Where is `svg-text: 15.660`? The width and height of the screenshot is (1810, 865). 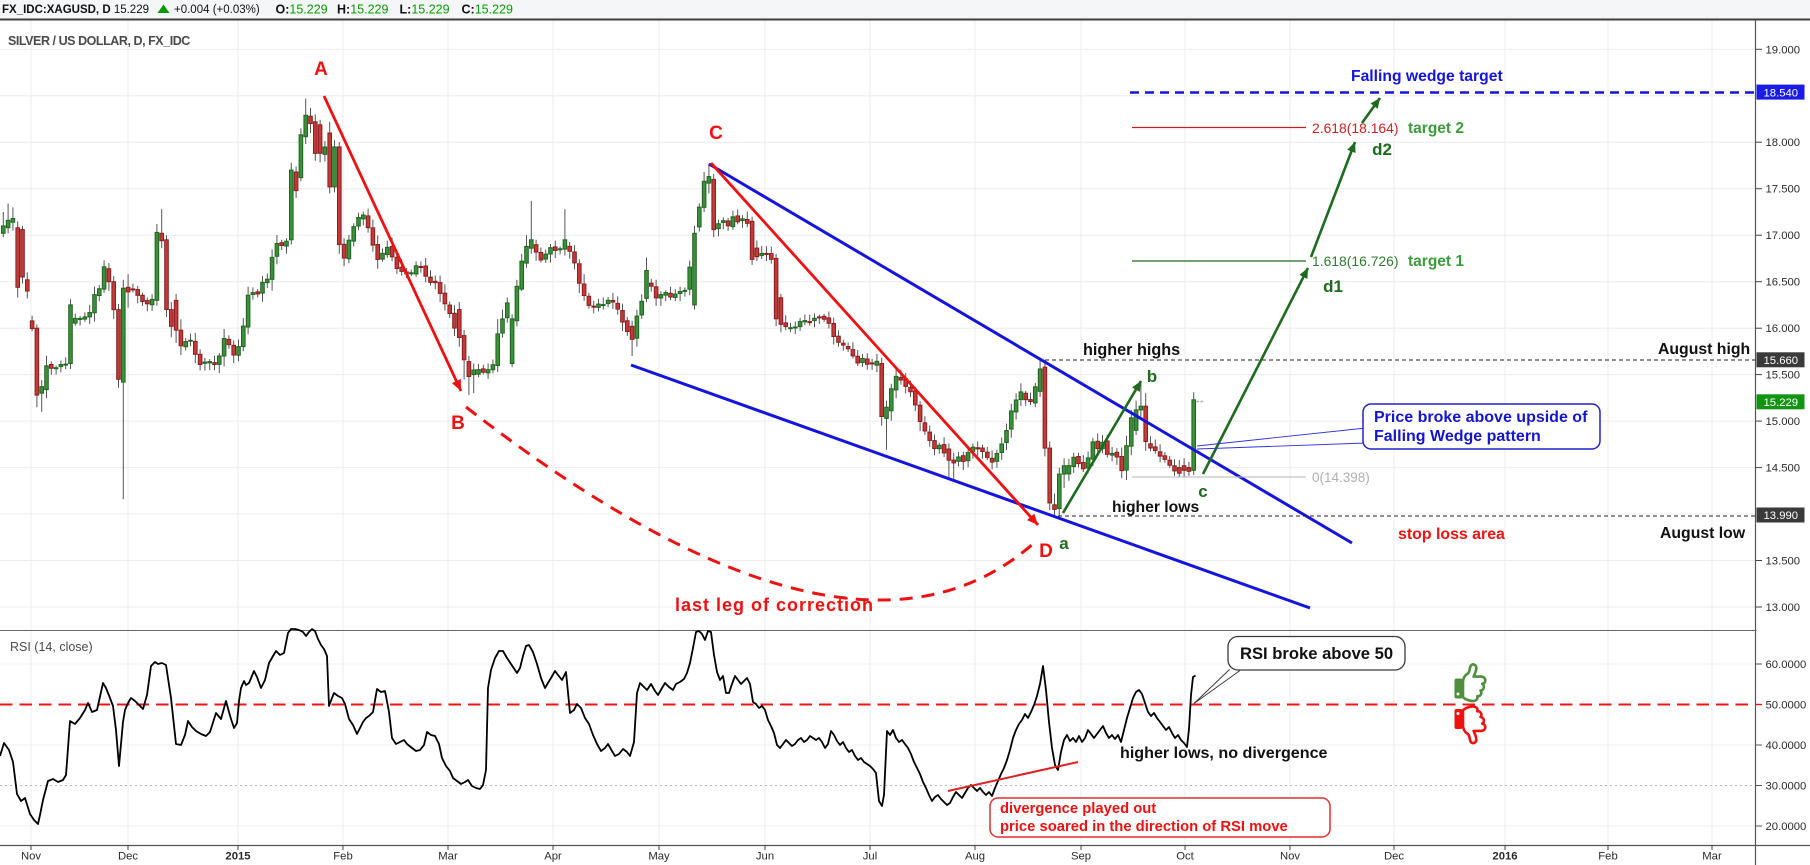 svg-text: 15.660 is located at coordinates (1781, 361).